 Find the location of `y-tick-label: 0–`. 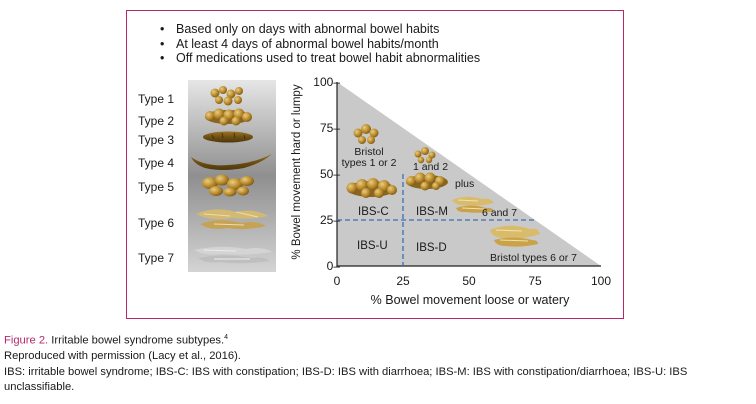

y-tick-label: 0– is located at coordinates (334, 266).